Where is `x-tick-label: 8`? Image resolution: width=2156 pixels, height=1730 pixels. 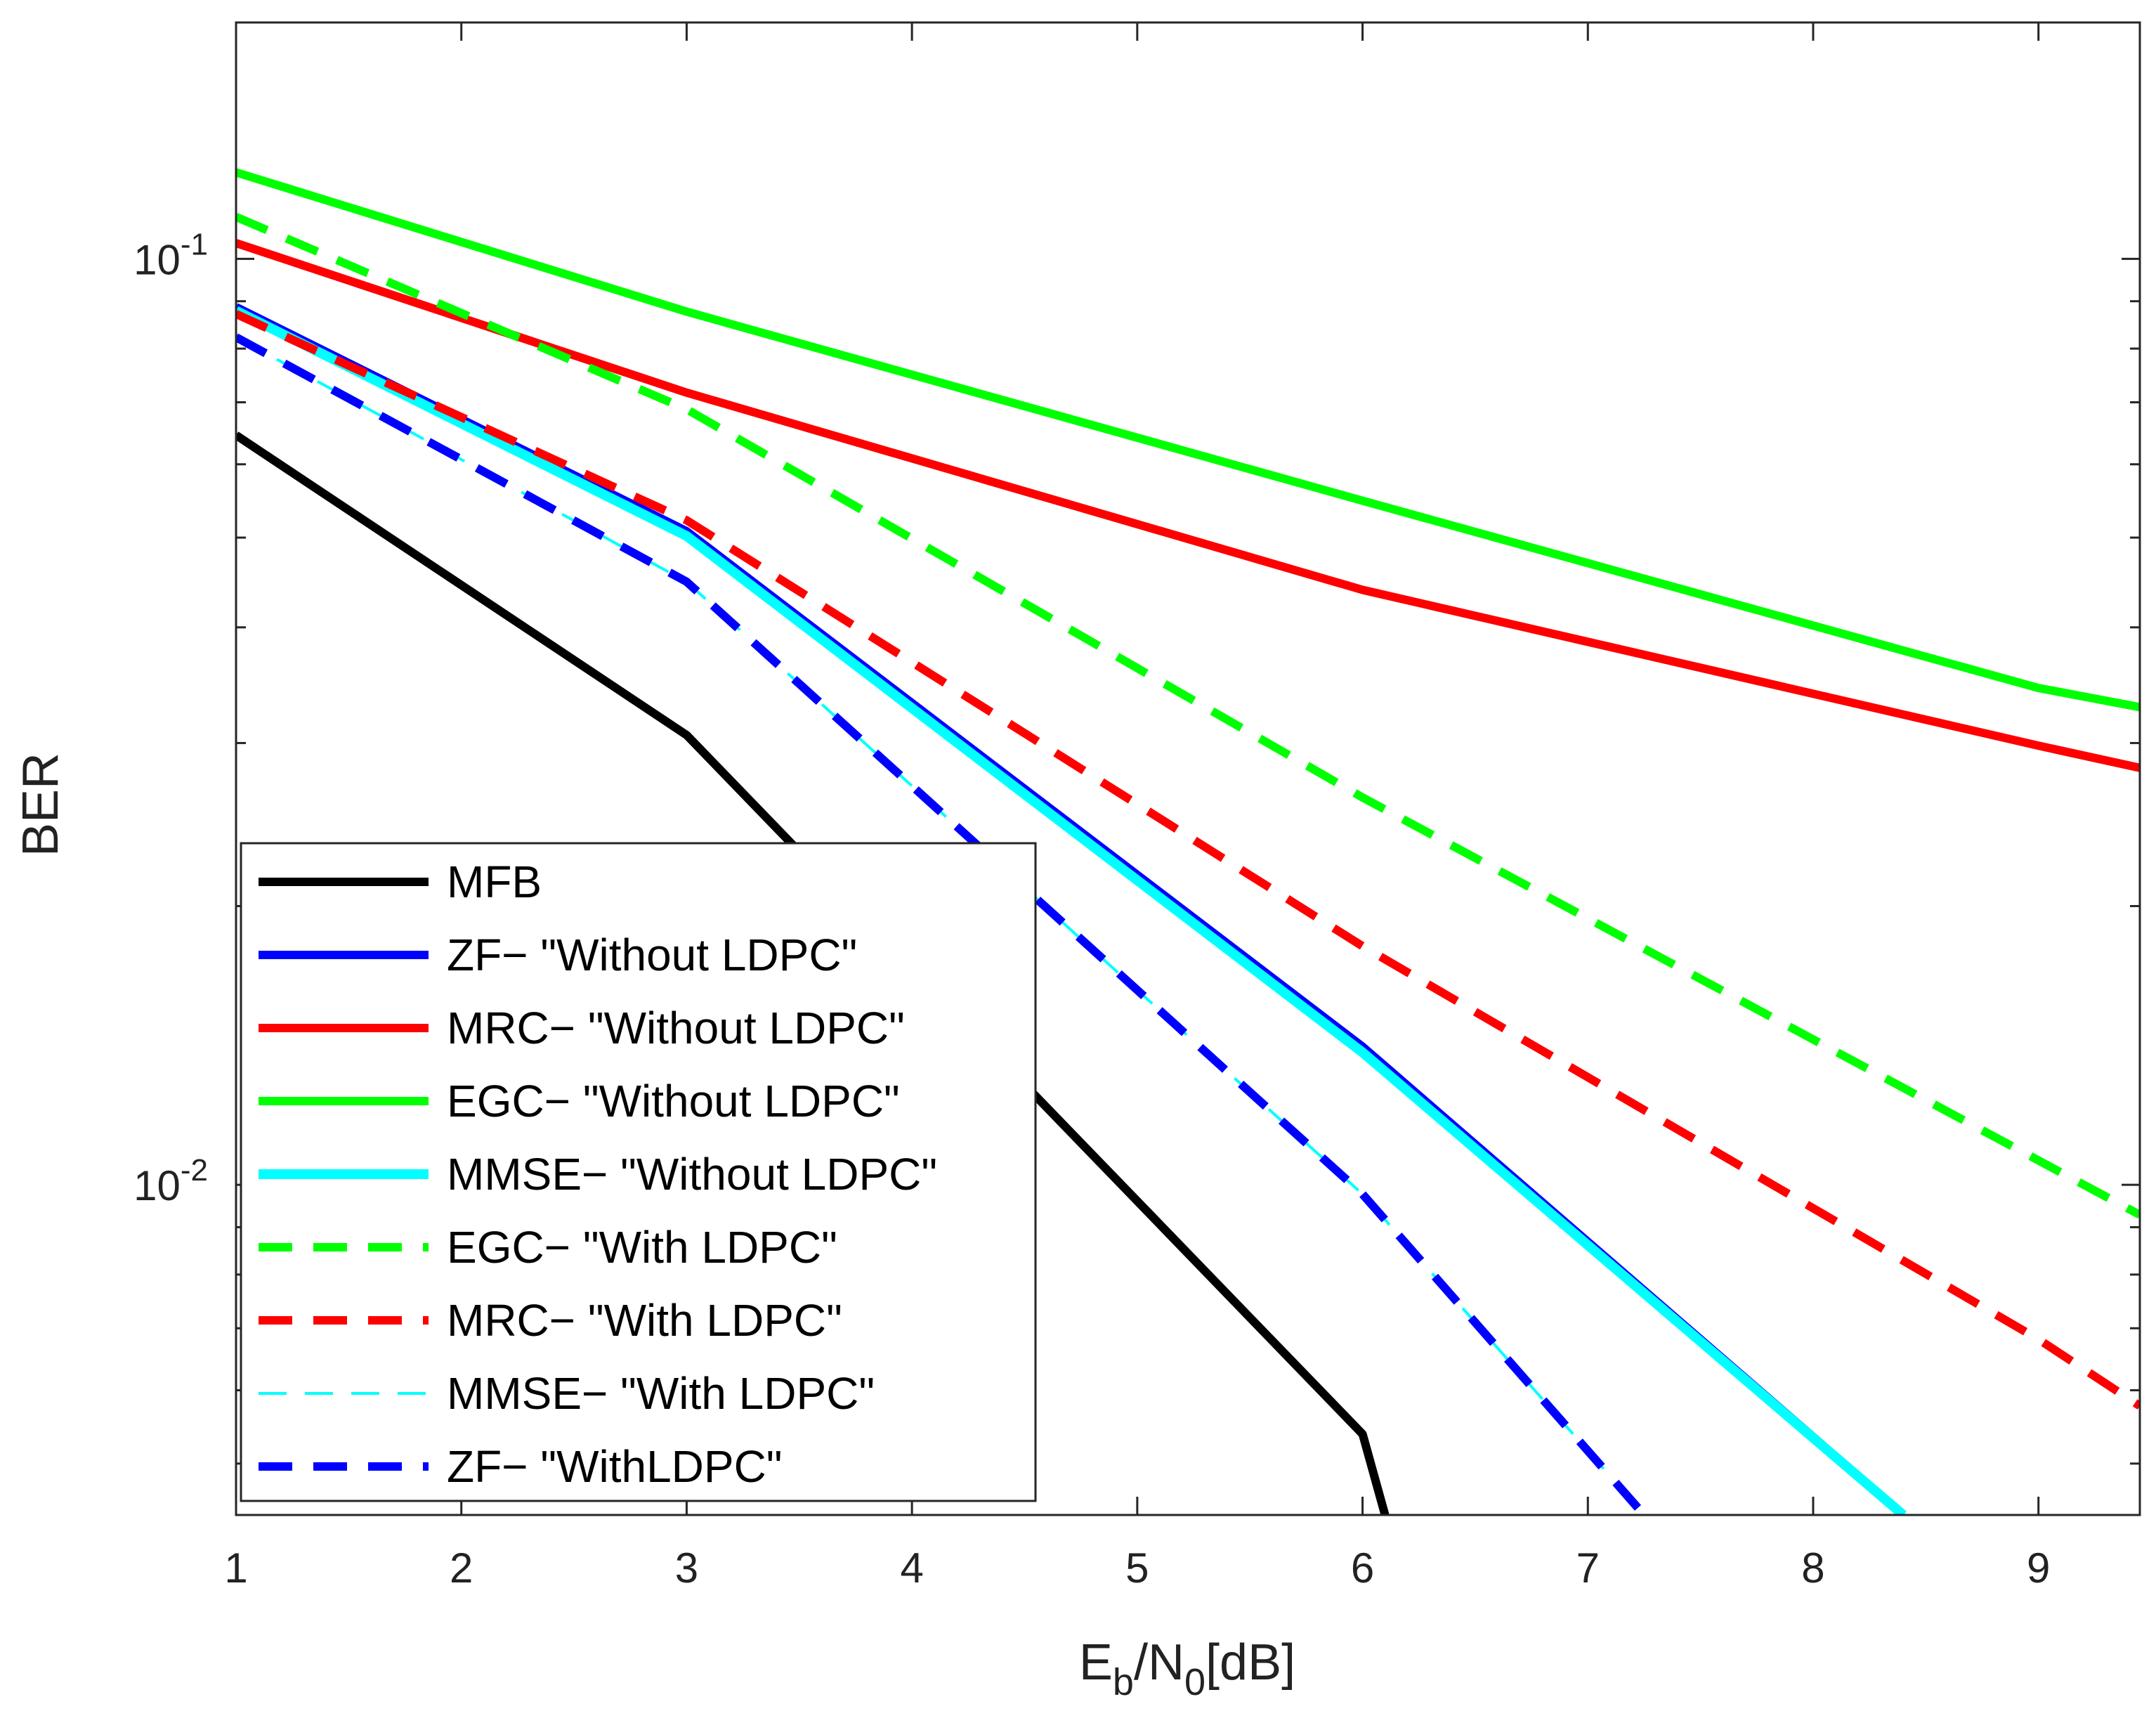 x-tick-label: 8 is located at coordinates (1812, 1568).